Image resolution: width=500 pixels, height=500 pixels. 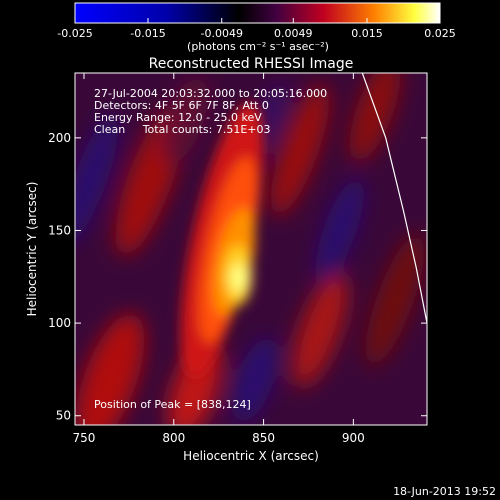 What do you see at coordinates (251, 456) in the screenshot?
I see `x-axis-label: Heliocentric X (arcsec)` at bounding box center [251, 456].